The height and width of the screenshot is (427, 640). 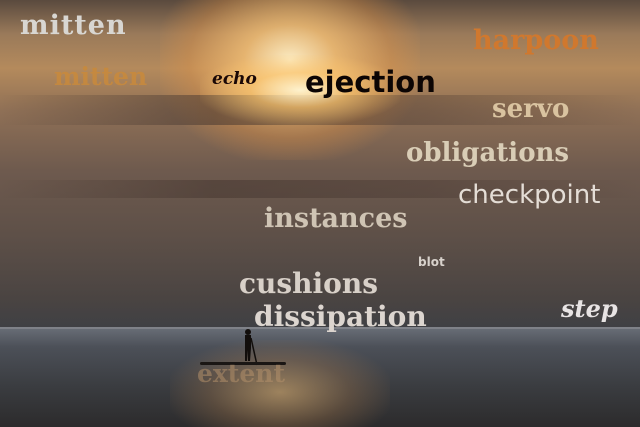 I want to click on word: servo, so click(x=531, y=109).